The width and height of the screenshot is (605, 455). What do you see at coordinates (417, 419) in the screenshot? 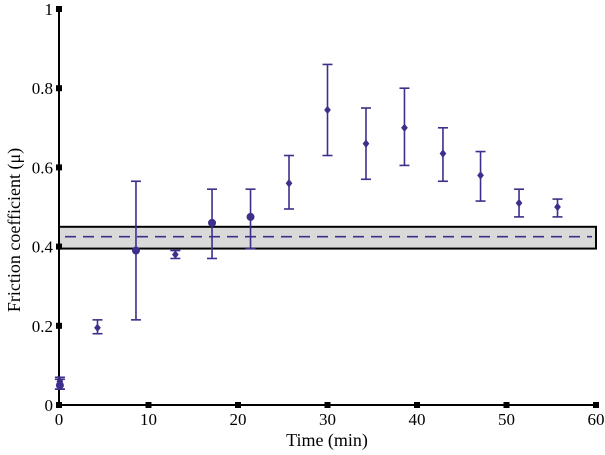
I see `x-tick-label: 40` at bounding box center [417, 419].